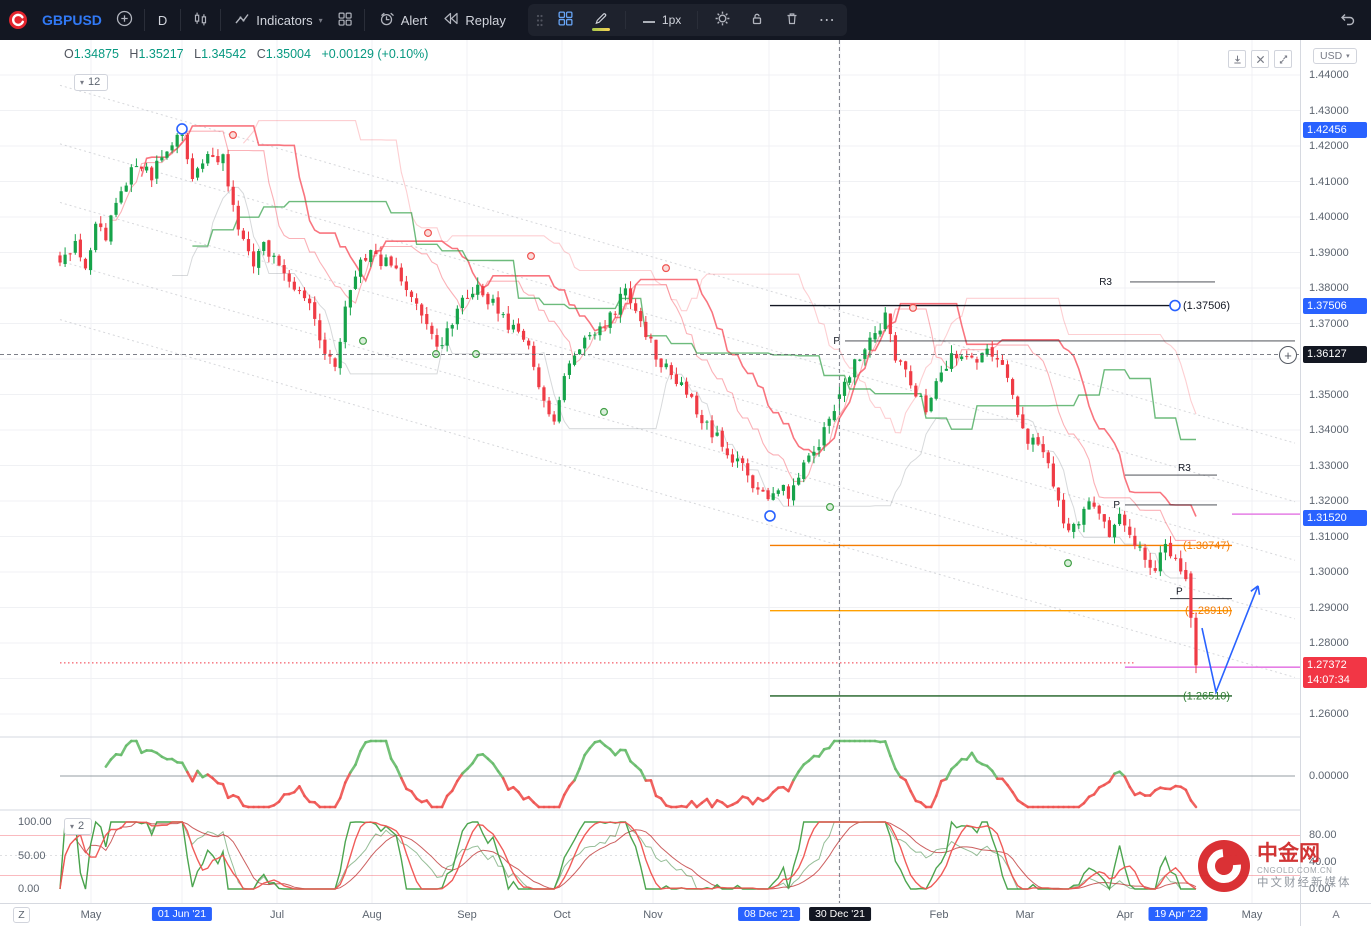 Image resolution: width=1371 pixels, height=926 pixels. Describe the element at coordinates (1329, 288) in the screenshot. I see `price-tick: 1.38000` at that location.